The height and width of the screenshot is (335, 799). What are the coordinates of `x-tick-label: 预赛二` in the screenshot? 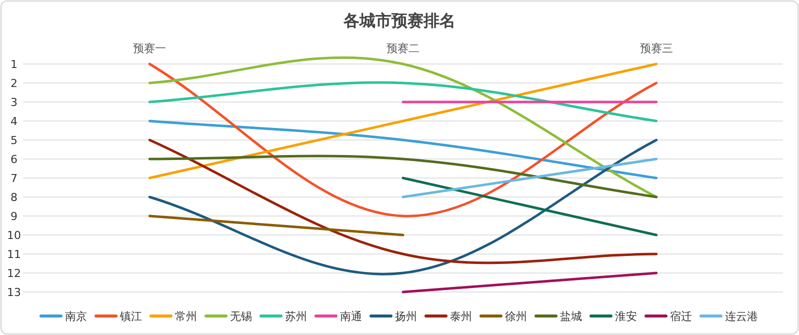 It's located at (403, 48).